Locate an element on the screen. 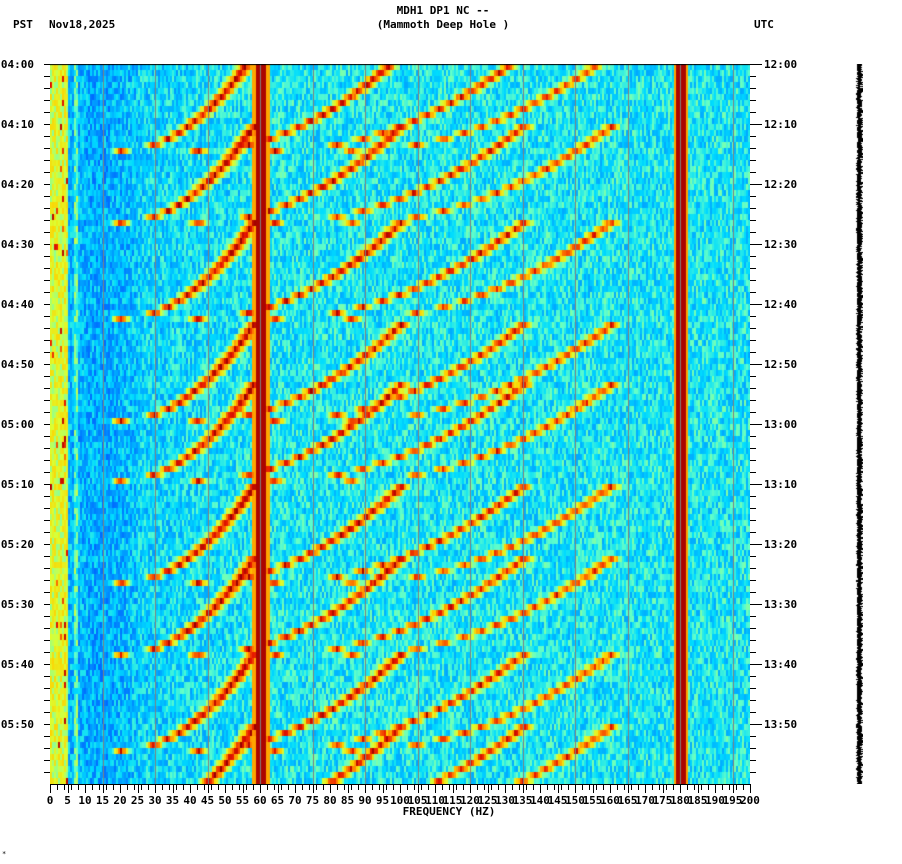  y-right-tick-label: 12:30 is located at coordinates (780, 244).